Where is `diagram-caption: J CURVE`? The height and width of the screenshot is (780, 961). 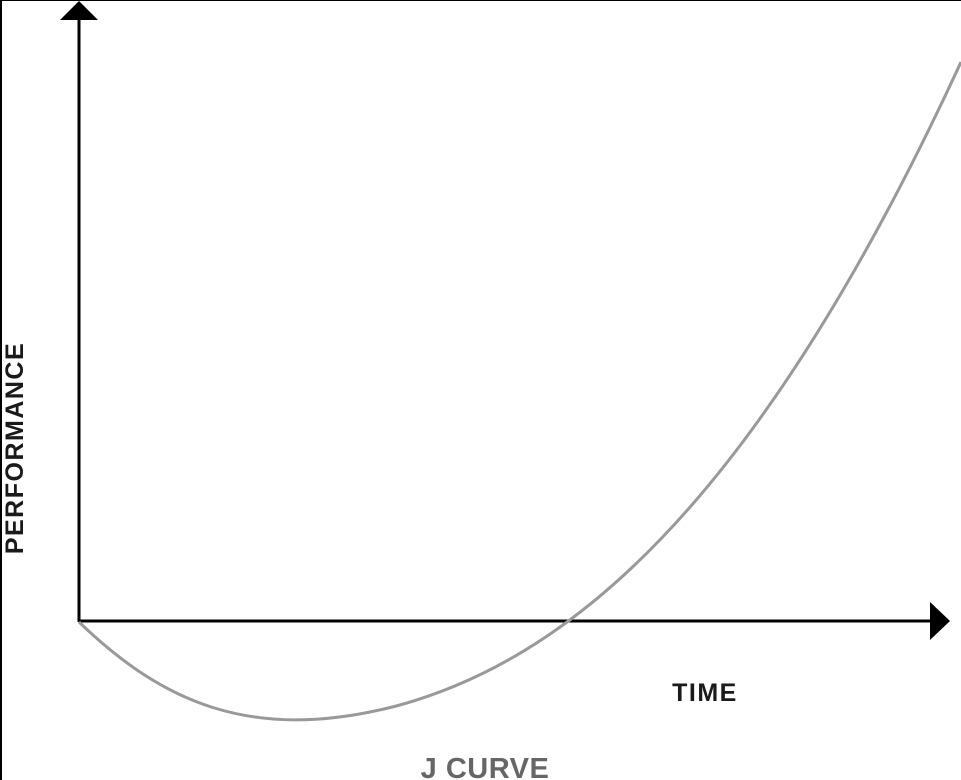
diagram-caption: J CURVE is located at coordinates (485, 766).